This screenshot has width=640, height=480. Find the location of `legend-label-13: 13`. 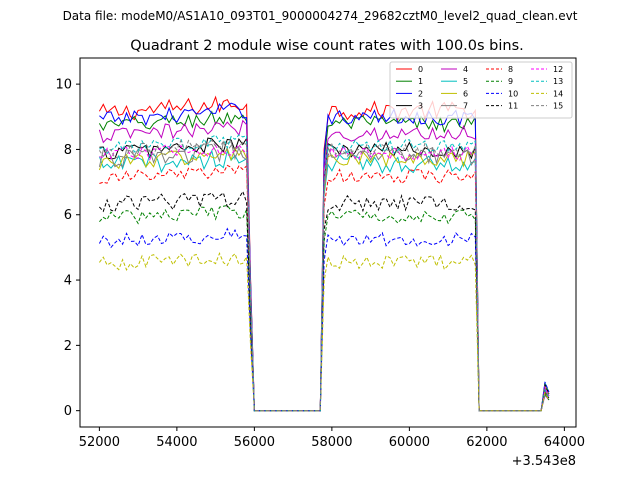

legend-label-13: 13 is located at coordinates (558, 81).